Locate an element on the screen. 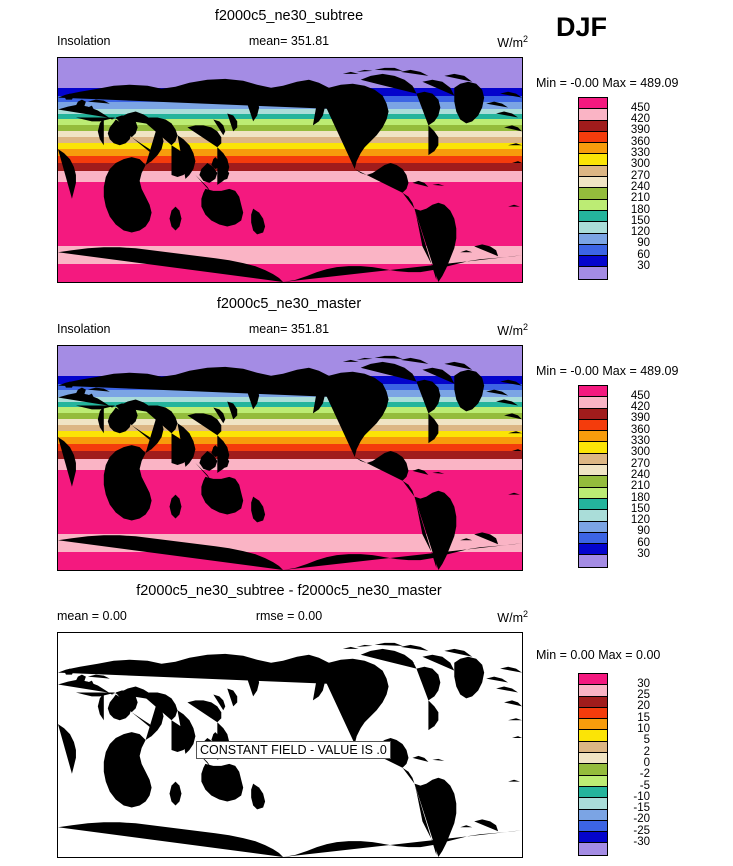  colorbar-tick-label: 300 is located at coordinates (640, 452).